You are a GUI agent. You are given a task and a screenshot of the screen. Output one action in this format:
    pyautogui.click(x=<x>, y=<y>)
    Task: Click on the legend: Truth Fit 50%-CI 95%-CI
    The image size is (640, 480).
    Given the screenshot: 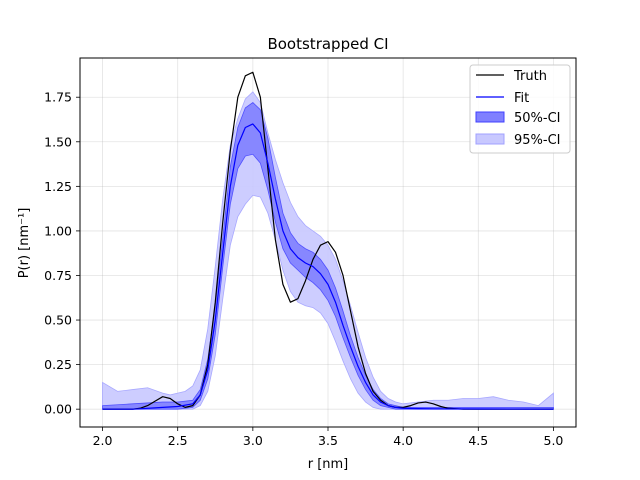 What is the action you would take?
    pyautogui.click(x=520, y=109)
    